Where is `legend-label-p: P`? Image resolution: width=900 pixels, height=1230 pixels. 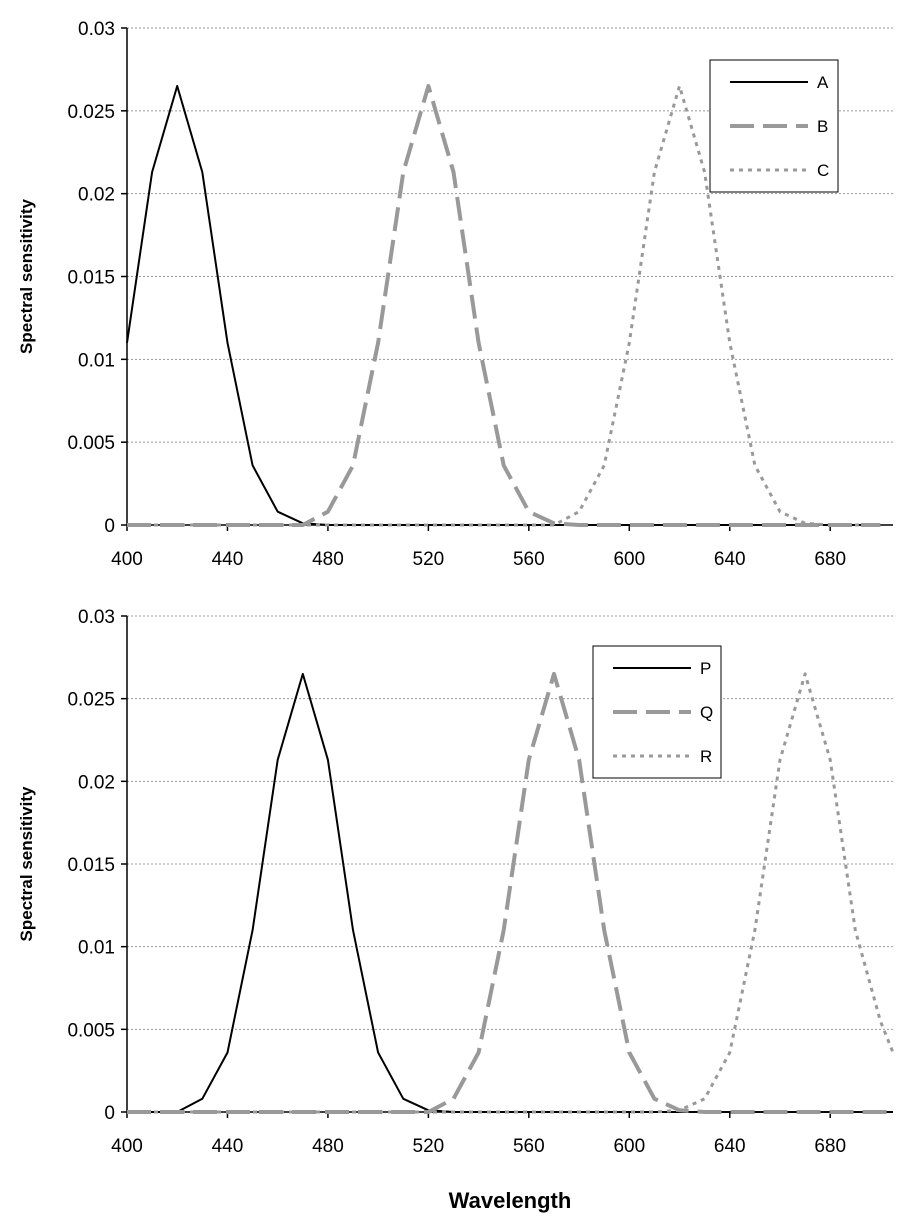
legend-label-p: P is located at coordinates (705, 668).